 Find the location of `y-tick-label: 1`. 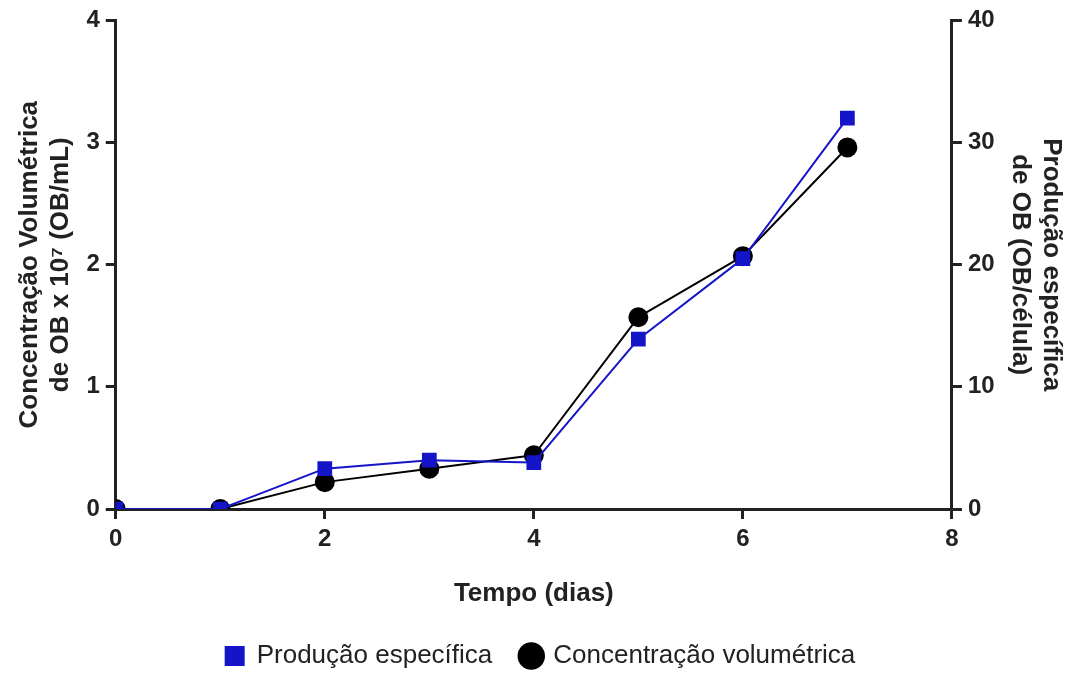

y-tick-label: 1 is located at coordinates (93, 385).